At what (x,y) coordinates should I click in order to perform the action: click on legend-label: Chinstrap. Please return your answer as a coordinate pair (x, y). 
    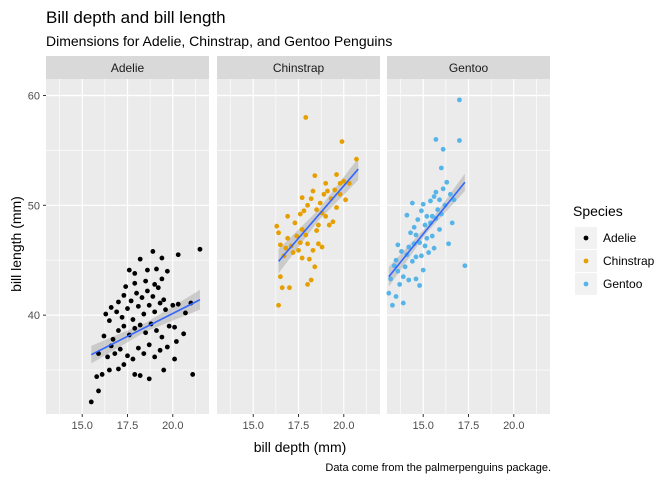
    Looking at the image, I should click on (629, 261).